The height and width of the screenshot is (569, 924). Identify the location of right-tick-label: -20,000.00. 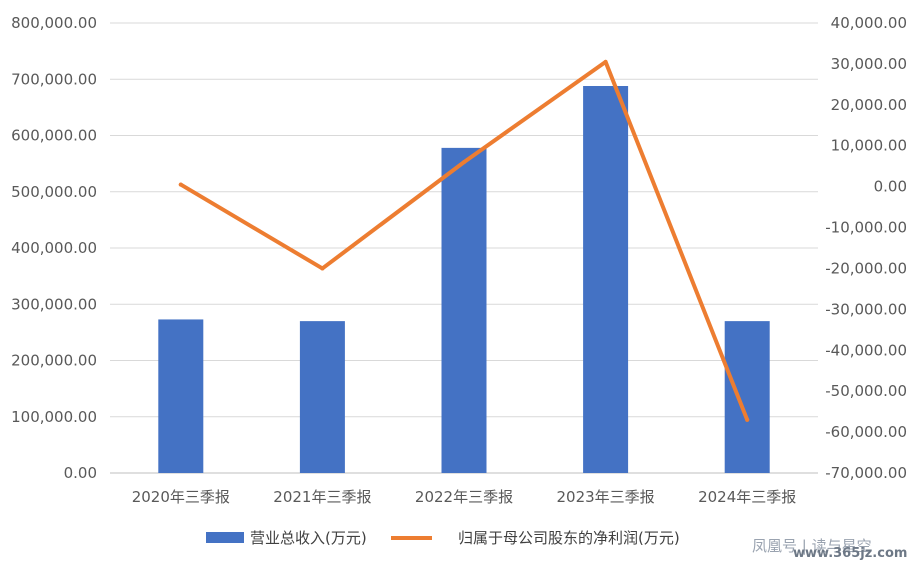
(866, 268).